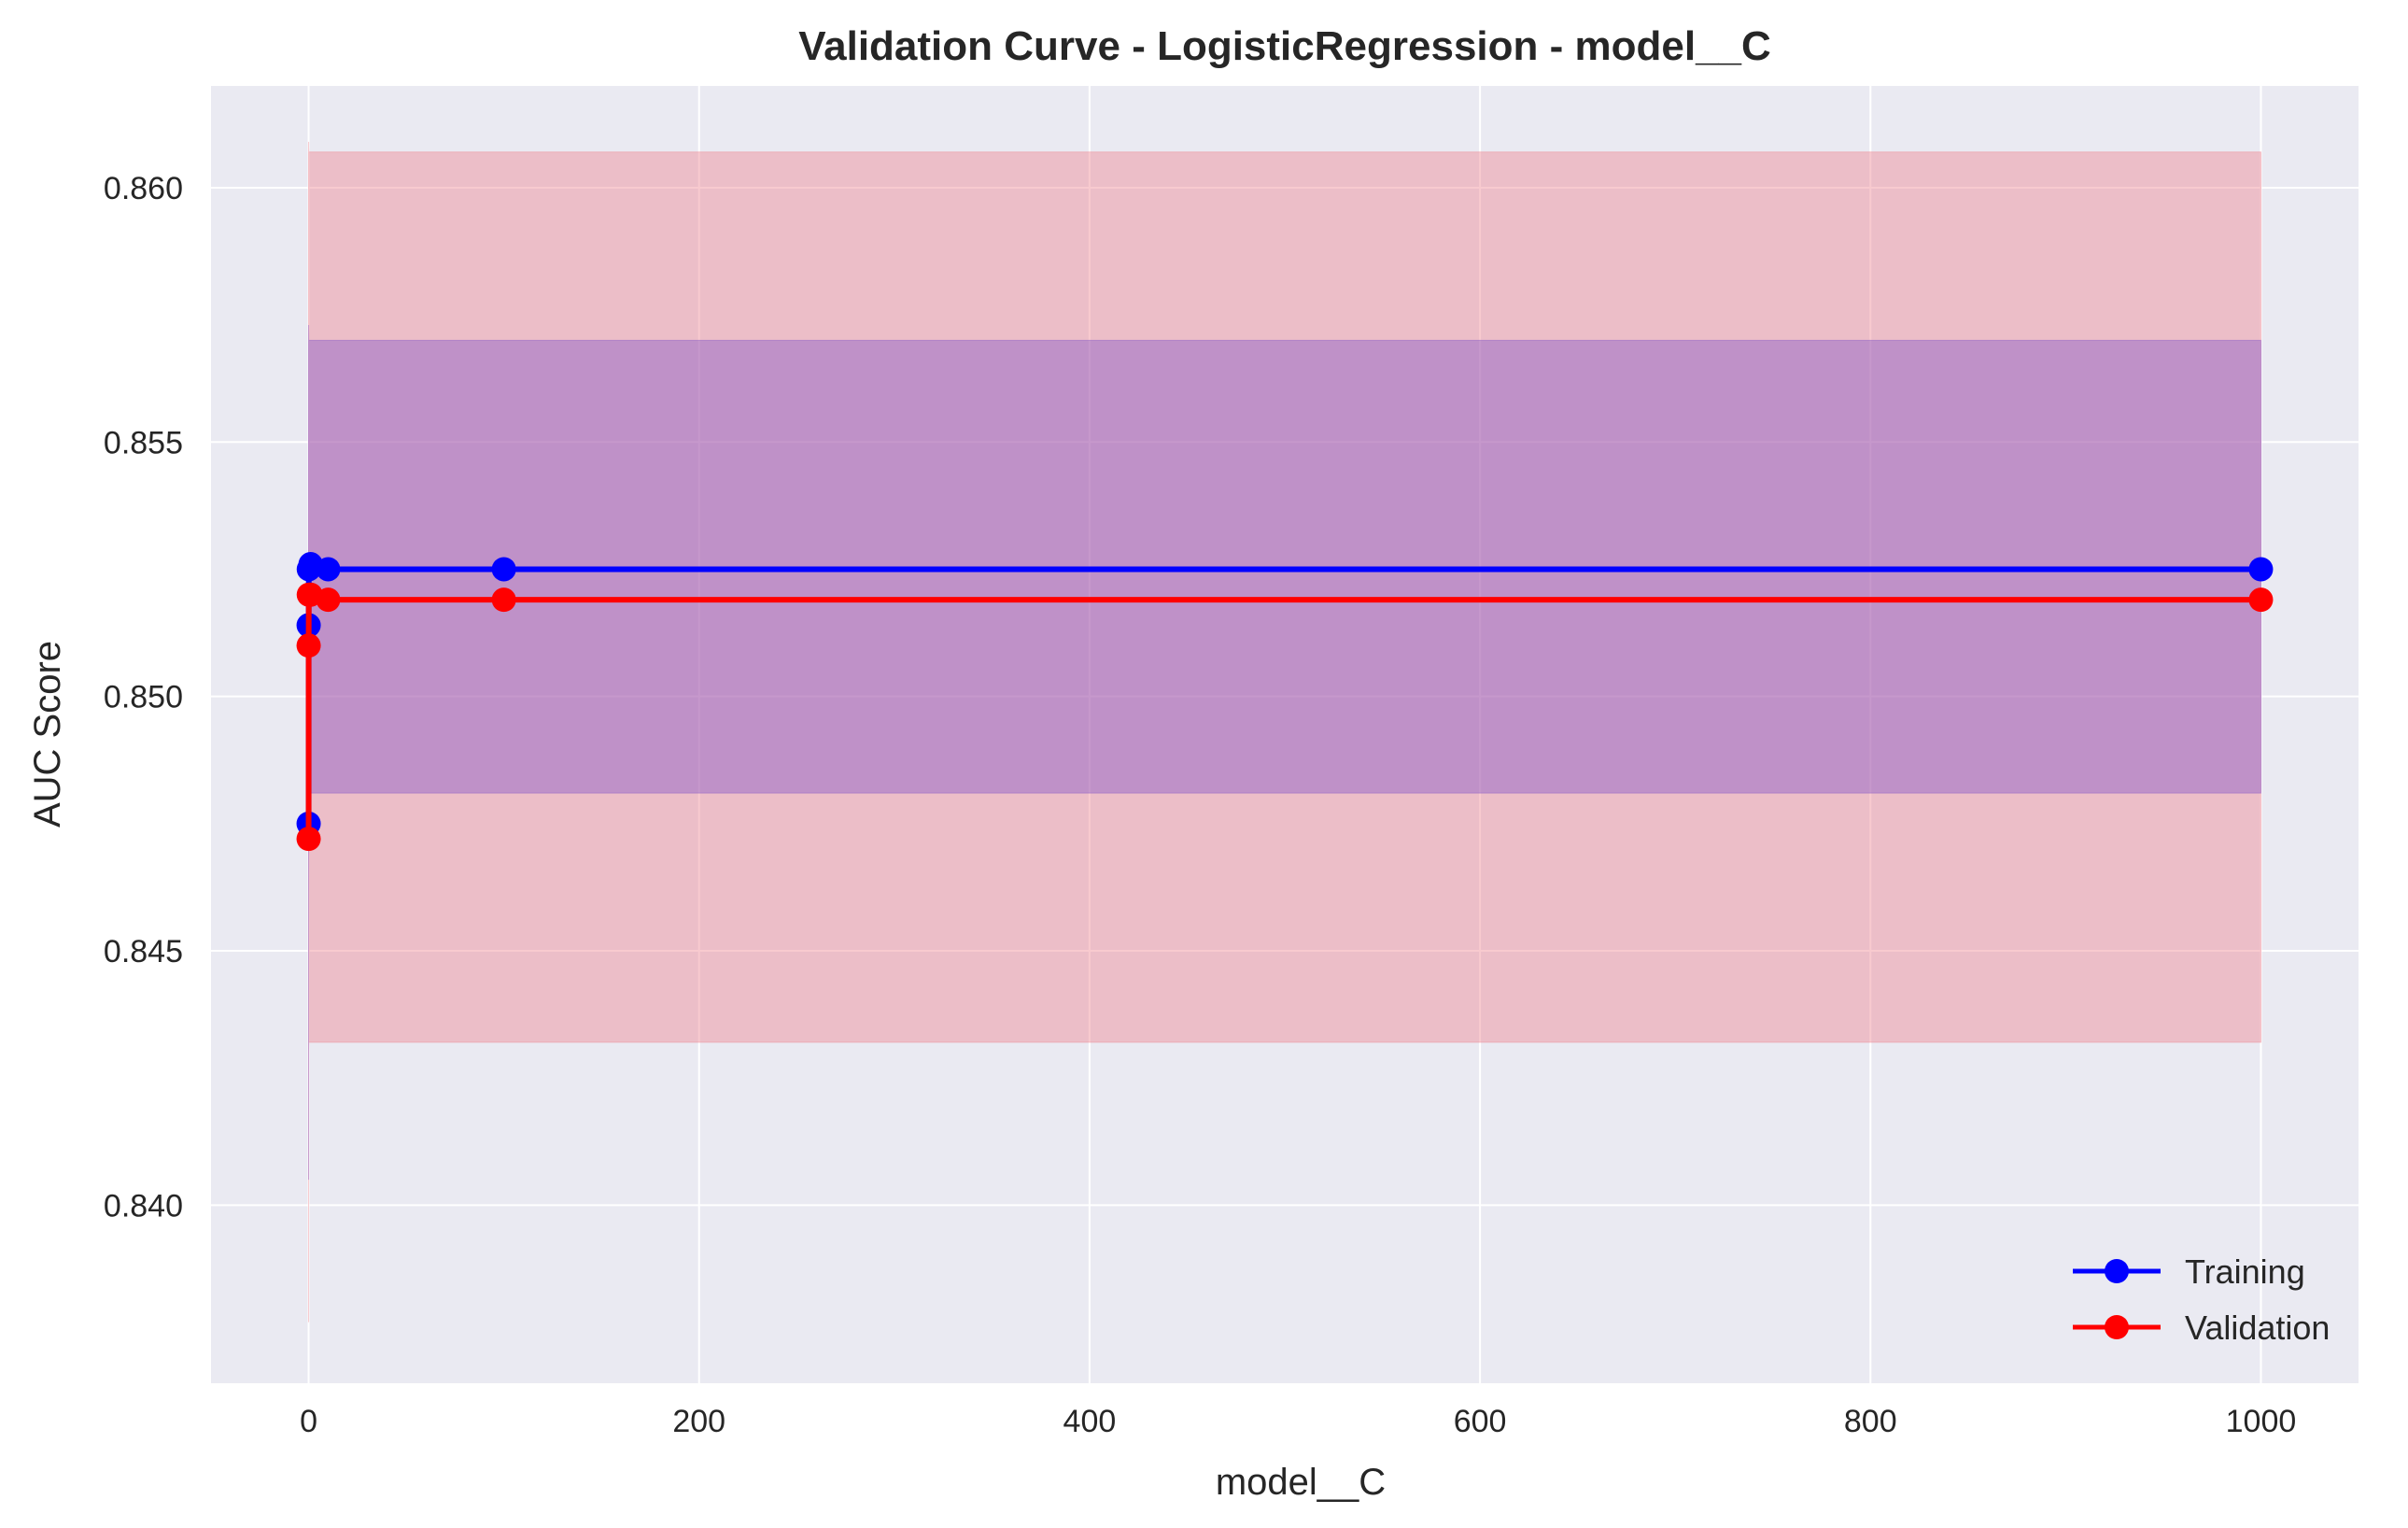 Image resolution: width=2408 pixels, height=1528 pixels. What do you see at coordinates (143, 188) in the screenshot?
I see `y-tick-label: 0.860` at bounding box center [143, 188].